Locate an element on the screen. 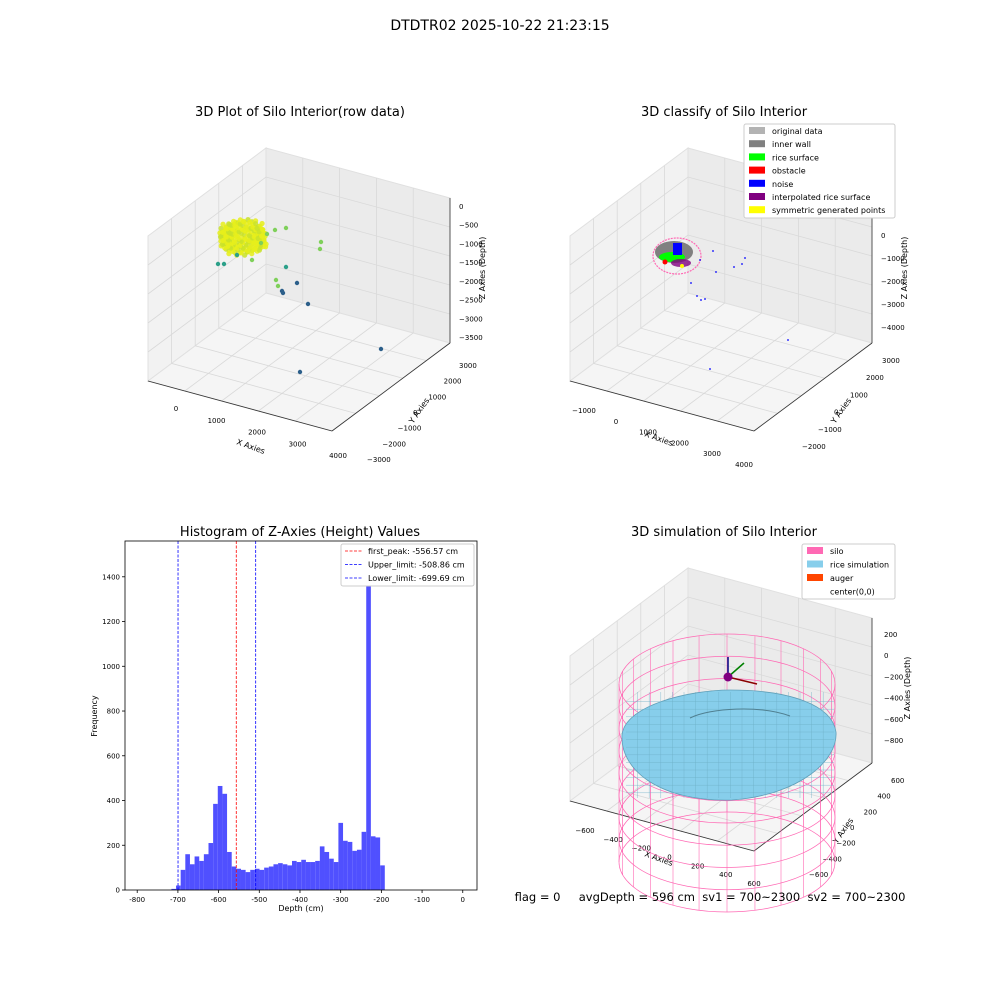 This screenshot has width=1000, height=1000. p3-y-tick-label: 1000 is located at coordinates (111, 667).